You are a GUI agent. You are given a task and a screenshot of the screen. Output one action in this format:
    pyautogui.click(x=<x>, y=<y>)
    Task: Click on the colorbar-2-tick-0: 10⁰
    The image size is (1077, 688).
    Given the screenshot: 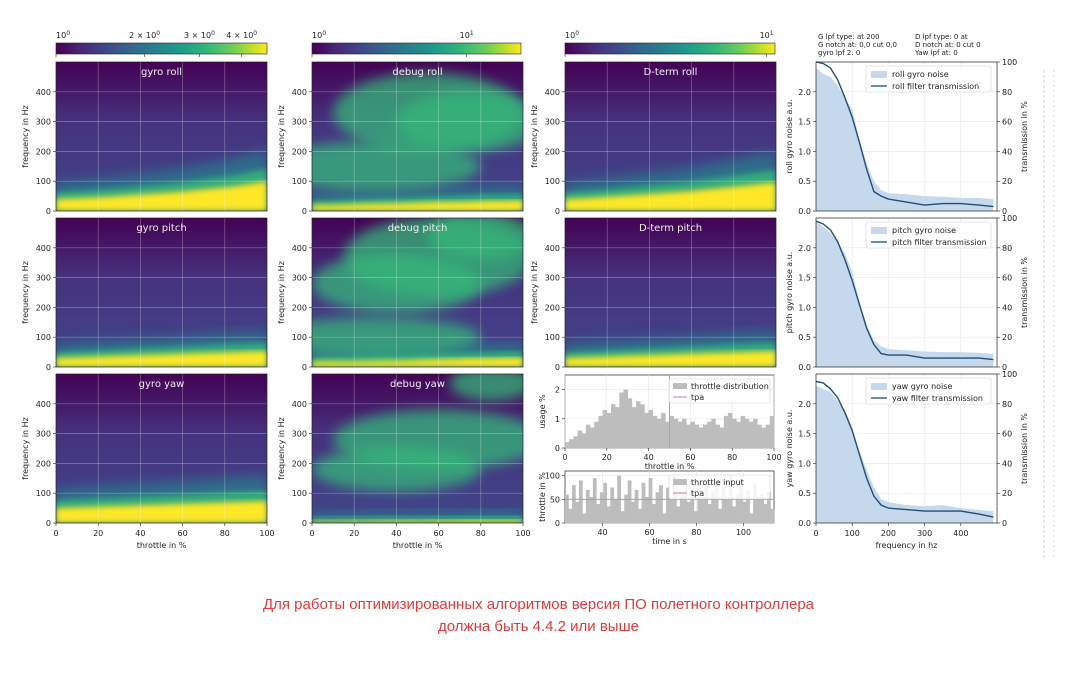 What is the action you would take?
    pyautogui.click(x=572, y=35)
    